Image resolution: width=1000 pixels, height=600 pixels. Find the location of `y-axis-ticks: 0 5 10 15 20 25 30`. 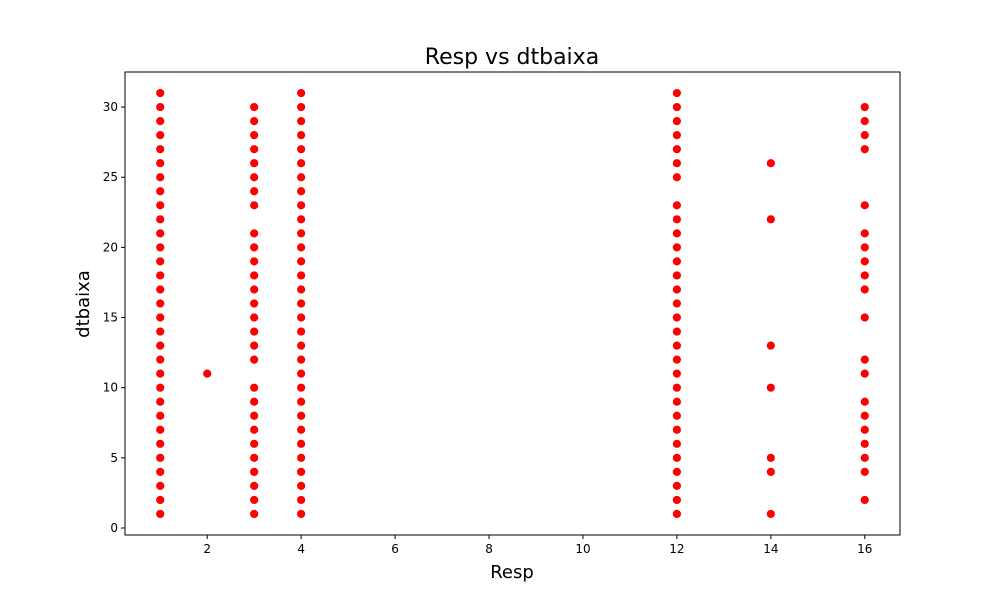

y-axis-ticks: 0 5 10 15 20 25 30 is located at coordinates (114, 317).